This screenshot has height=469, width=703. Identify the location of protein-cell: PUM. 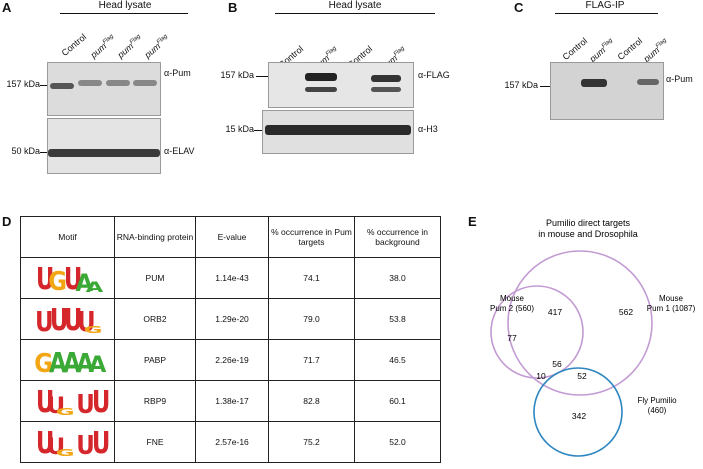
(155, 278).